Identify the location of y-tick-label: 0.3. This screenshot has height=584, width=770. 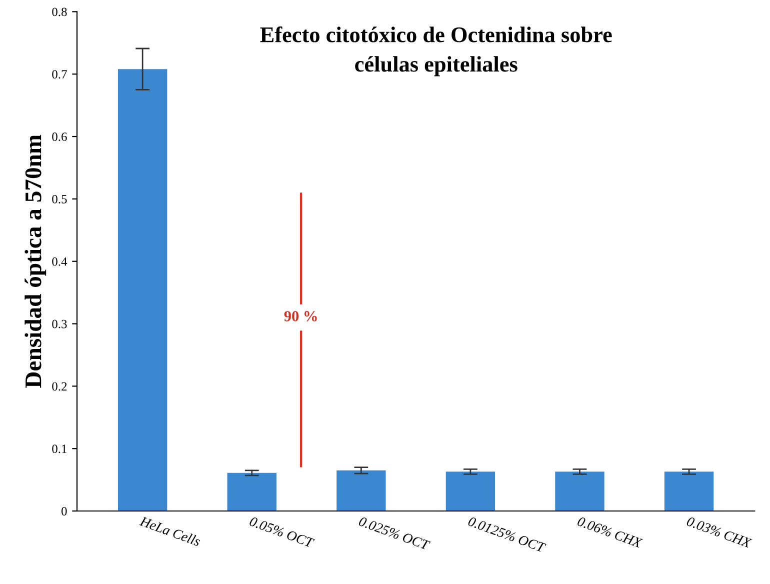
(59, 324).